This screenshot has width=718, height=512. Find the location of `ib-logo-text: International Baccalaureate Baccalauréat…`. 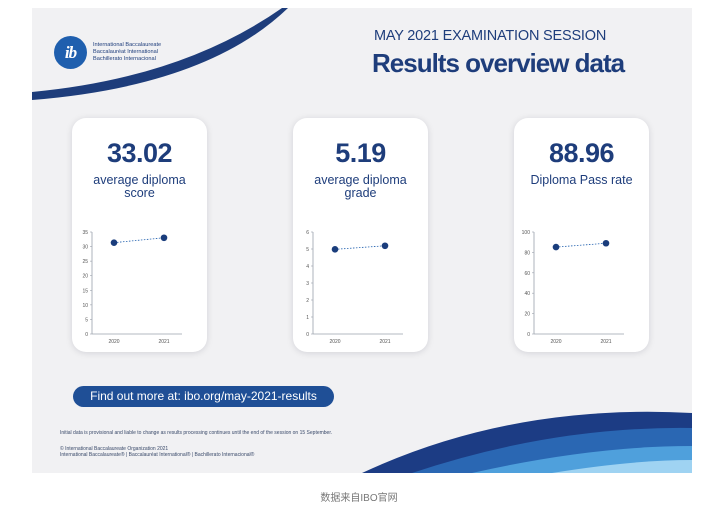

ib-logo-text: International Baccalaureate Baccalauréat… is located at coordinates (127, 52).